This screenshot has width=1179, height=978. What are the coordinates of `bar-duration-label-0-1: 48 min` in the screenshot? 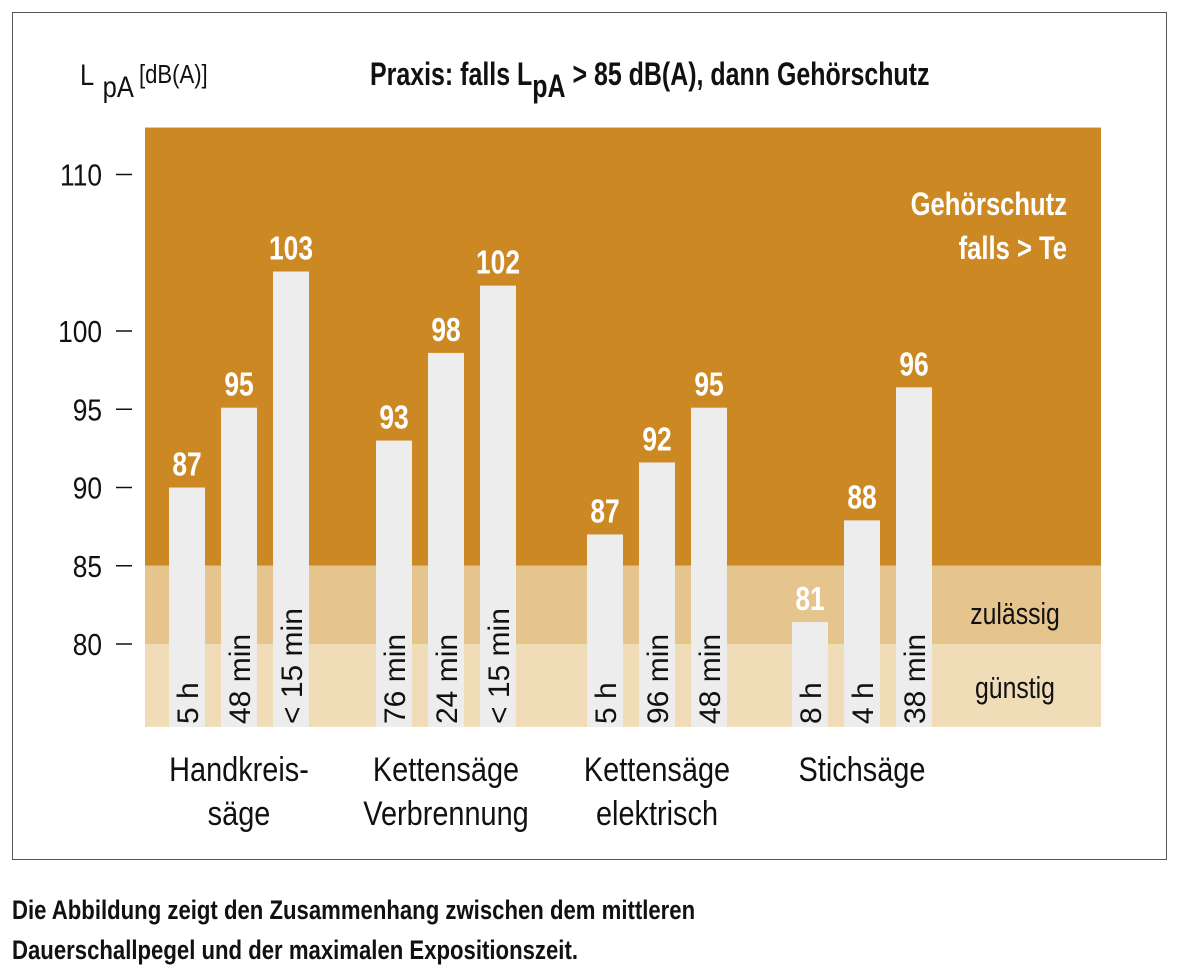 It's located at (240, 679).